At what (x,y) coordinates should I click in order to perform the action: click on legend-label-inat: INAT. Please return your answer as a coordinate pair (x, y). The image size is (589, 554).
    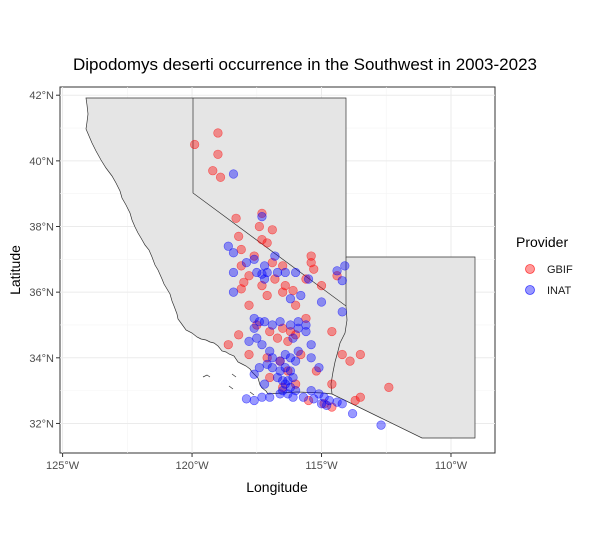
    Looking at the image, I should click on (559, 291).